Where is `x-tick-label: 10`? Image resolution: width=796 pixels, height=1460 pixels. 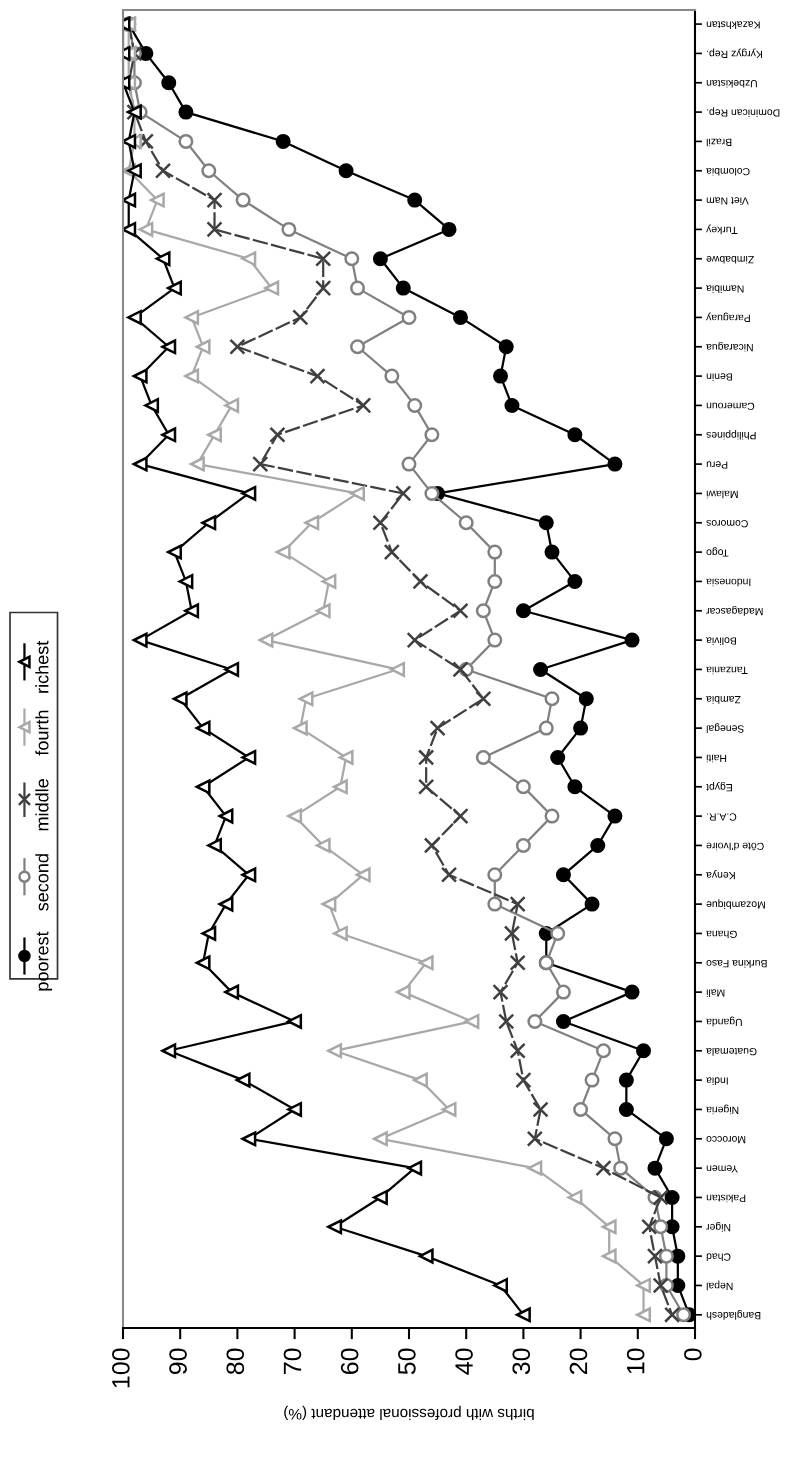 x-tick-label: 10 is located at coordinates (635, 1361).